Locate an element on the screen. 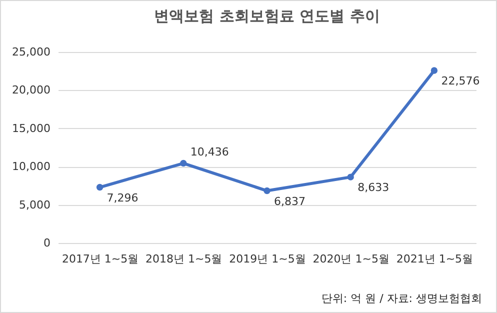 The image size is (497, 313). text: 단위: 억 원 / 자료: 생명보험협회 is located at coordinates (401, 298).